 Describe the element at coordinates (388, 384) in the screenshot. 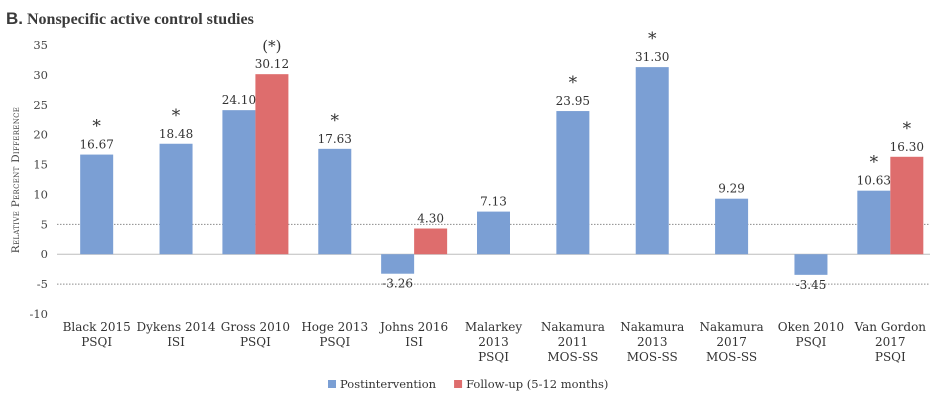

I see `legend-label: Postintervention` at that location.